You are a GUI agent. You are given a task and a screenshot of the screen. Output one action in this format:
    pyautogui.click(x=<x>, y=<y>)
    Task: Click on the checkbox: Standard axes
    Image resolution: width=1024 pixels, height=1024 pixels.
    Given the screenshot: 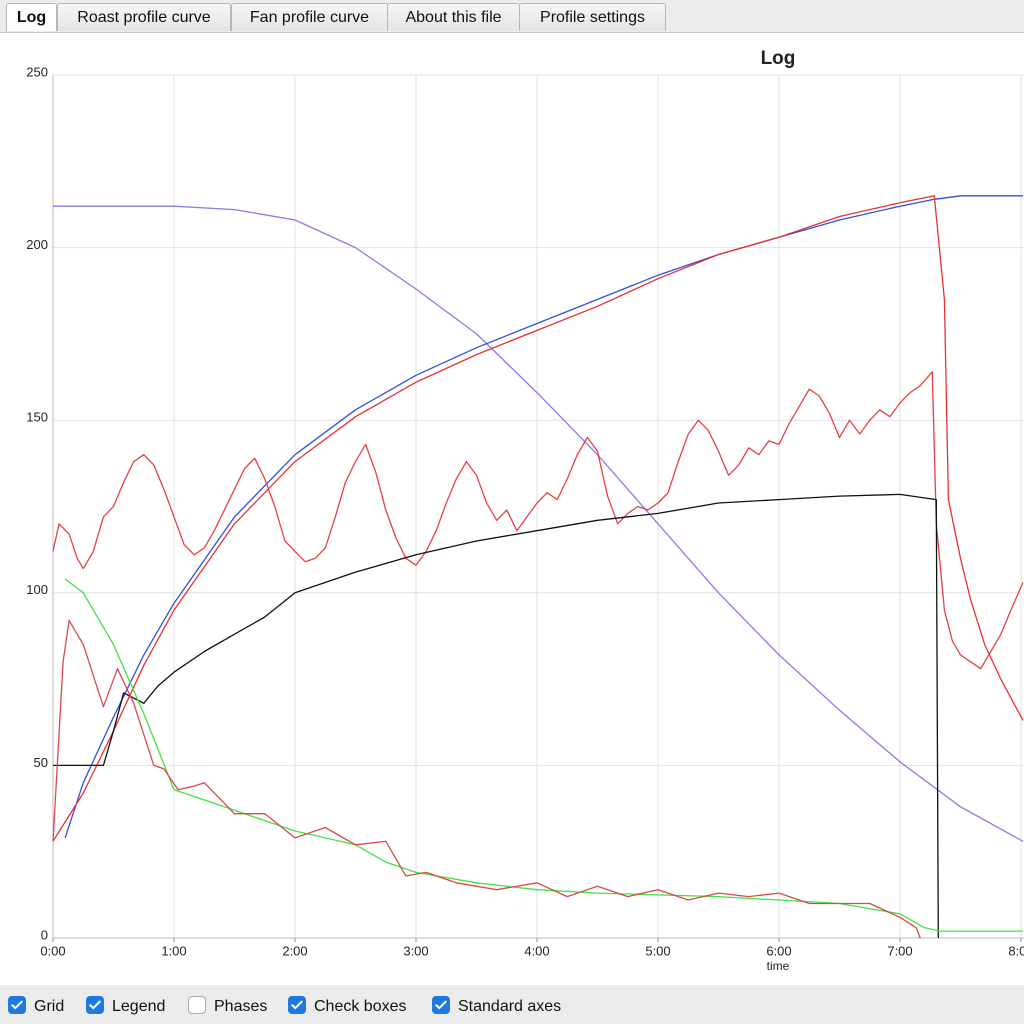 What is the action you would take?
    pyautogui.click(x=496, y=1006)
    